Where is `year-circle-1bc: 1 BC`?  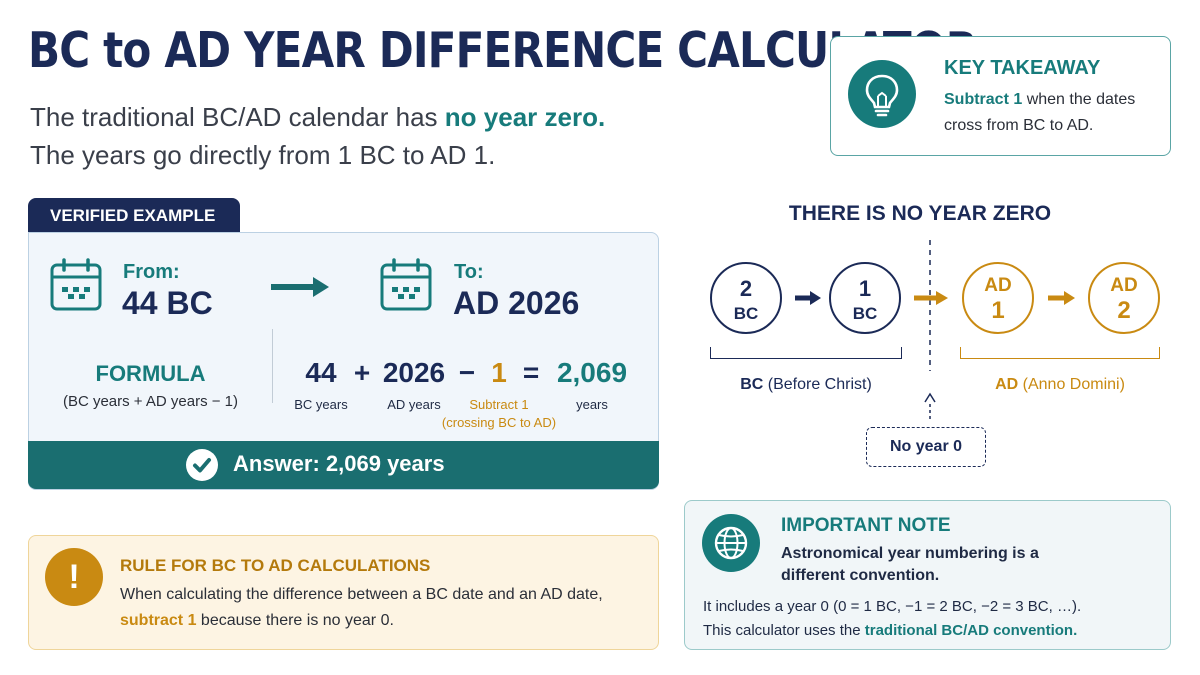 year-circle-1bc: 1 BC is located at coordinates (865, 298).